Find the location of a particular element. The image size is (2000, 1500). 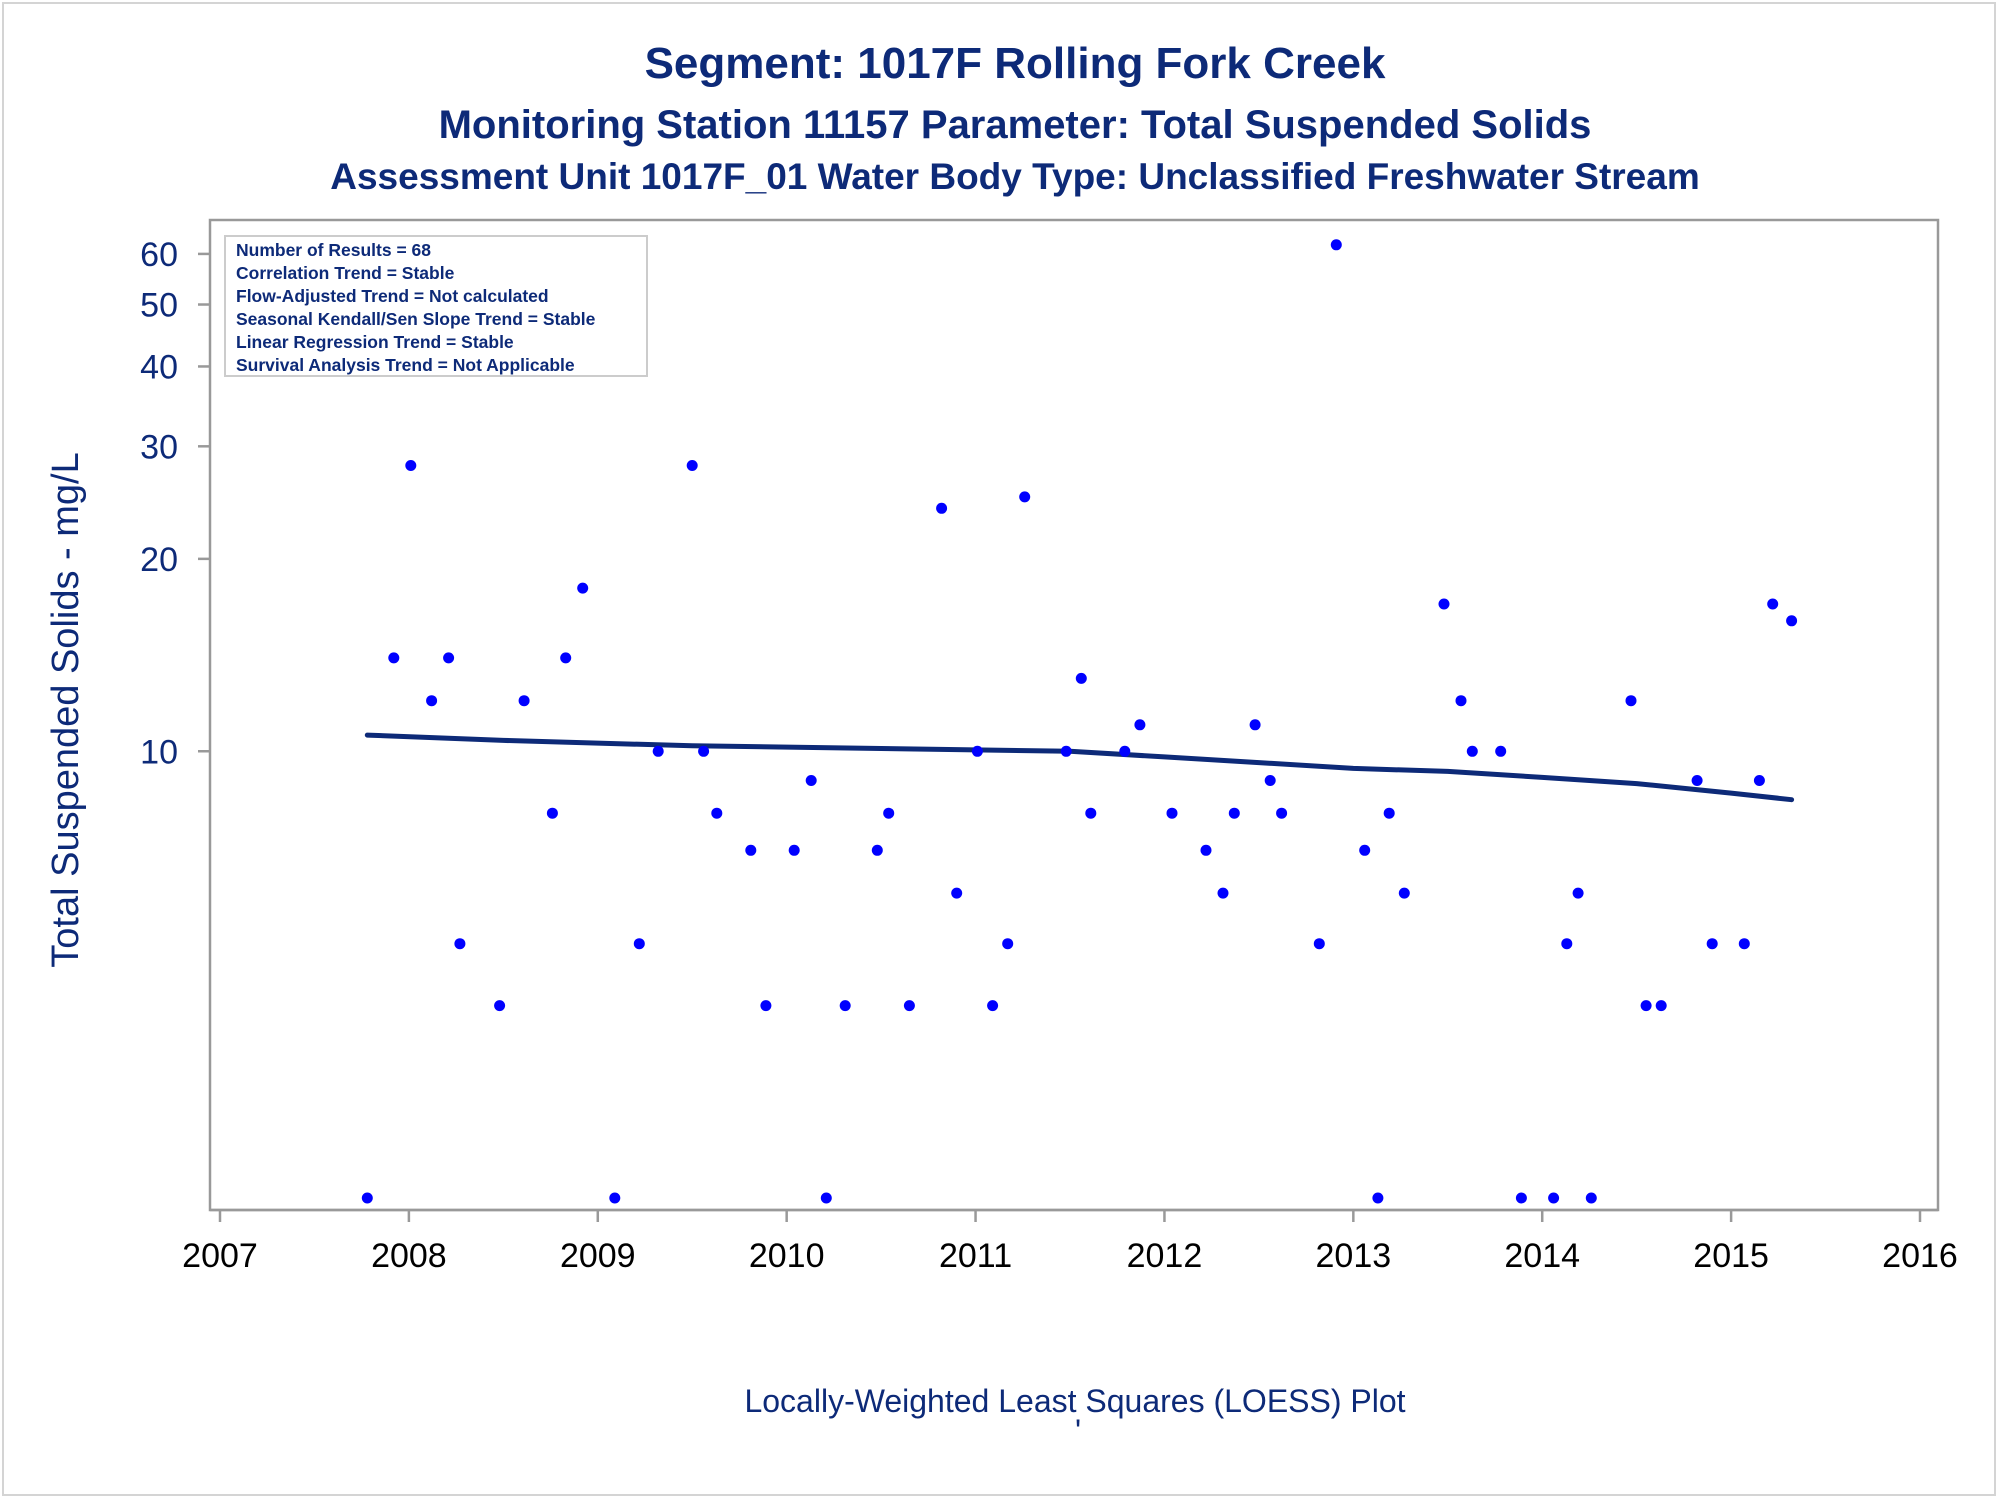

x-tick-label: 2016 is located at coordinates (1920, 1256).